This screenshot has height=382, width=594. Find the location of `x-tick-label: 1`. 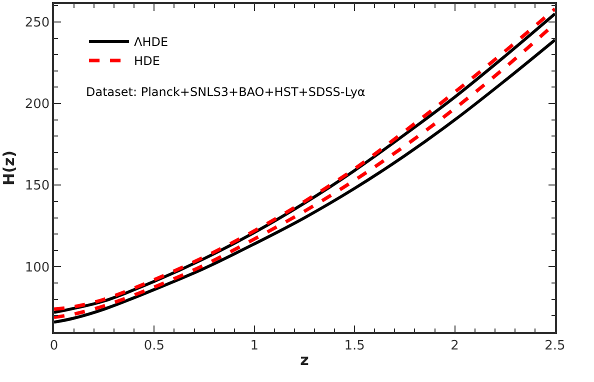

x-tick-label: 1 is located at coordinates (254, 346).